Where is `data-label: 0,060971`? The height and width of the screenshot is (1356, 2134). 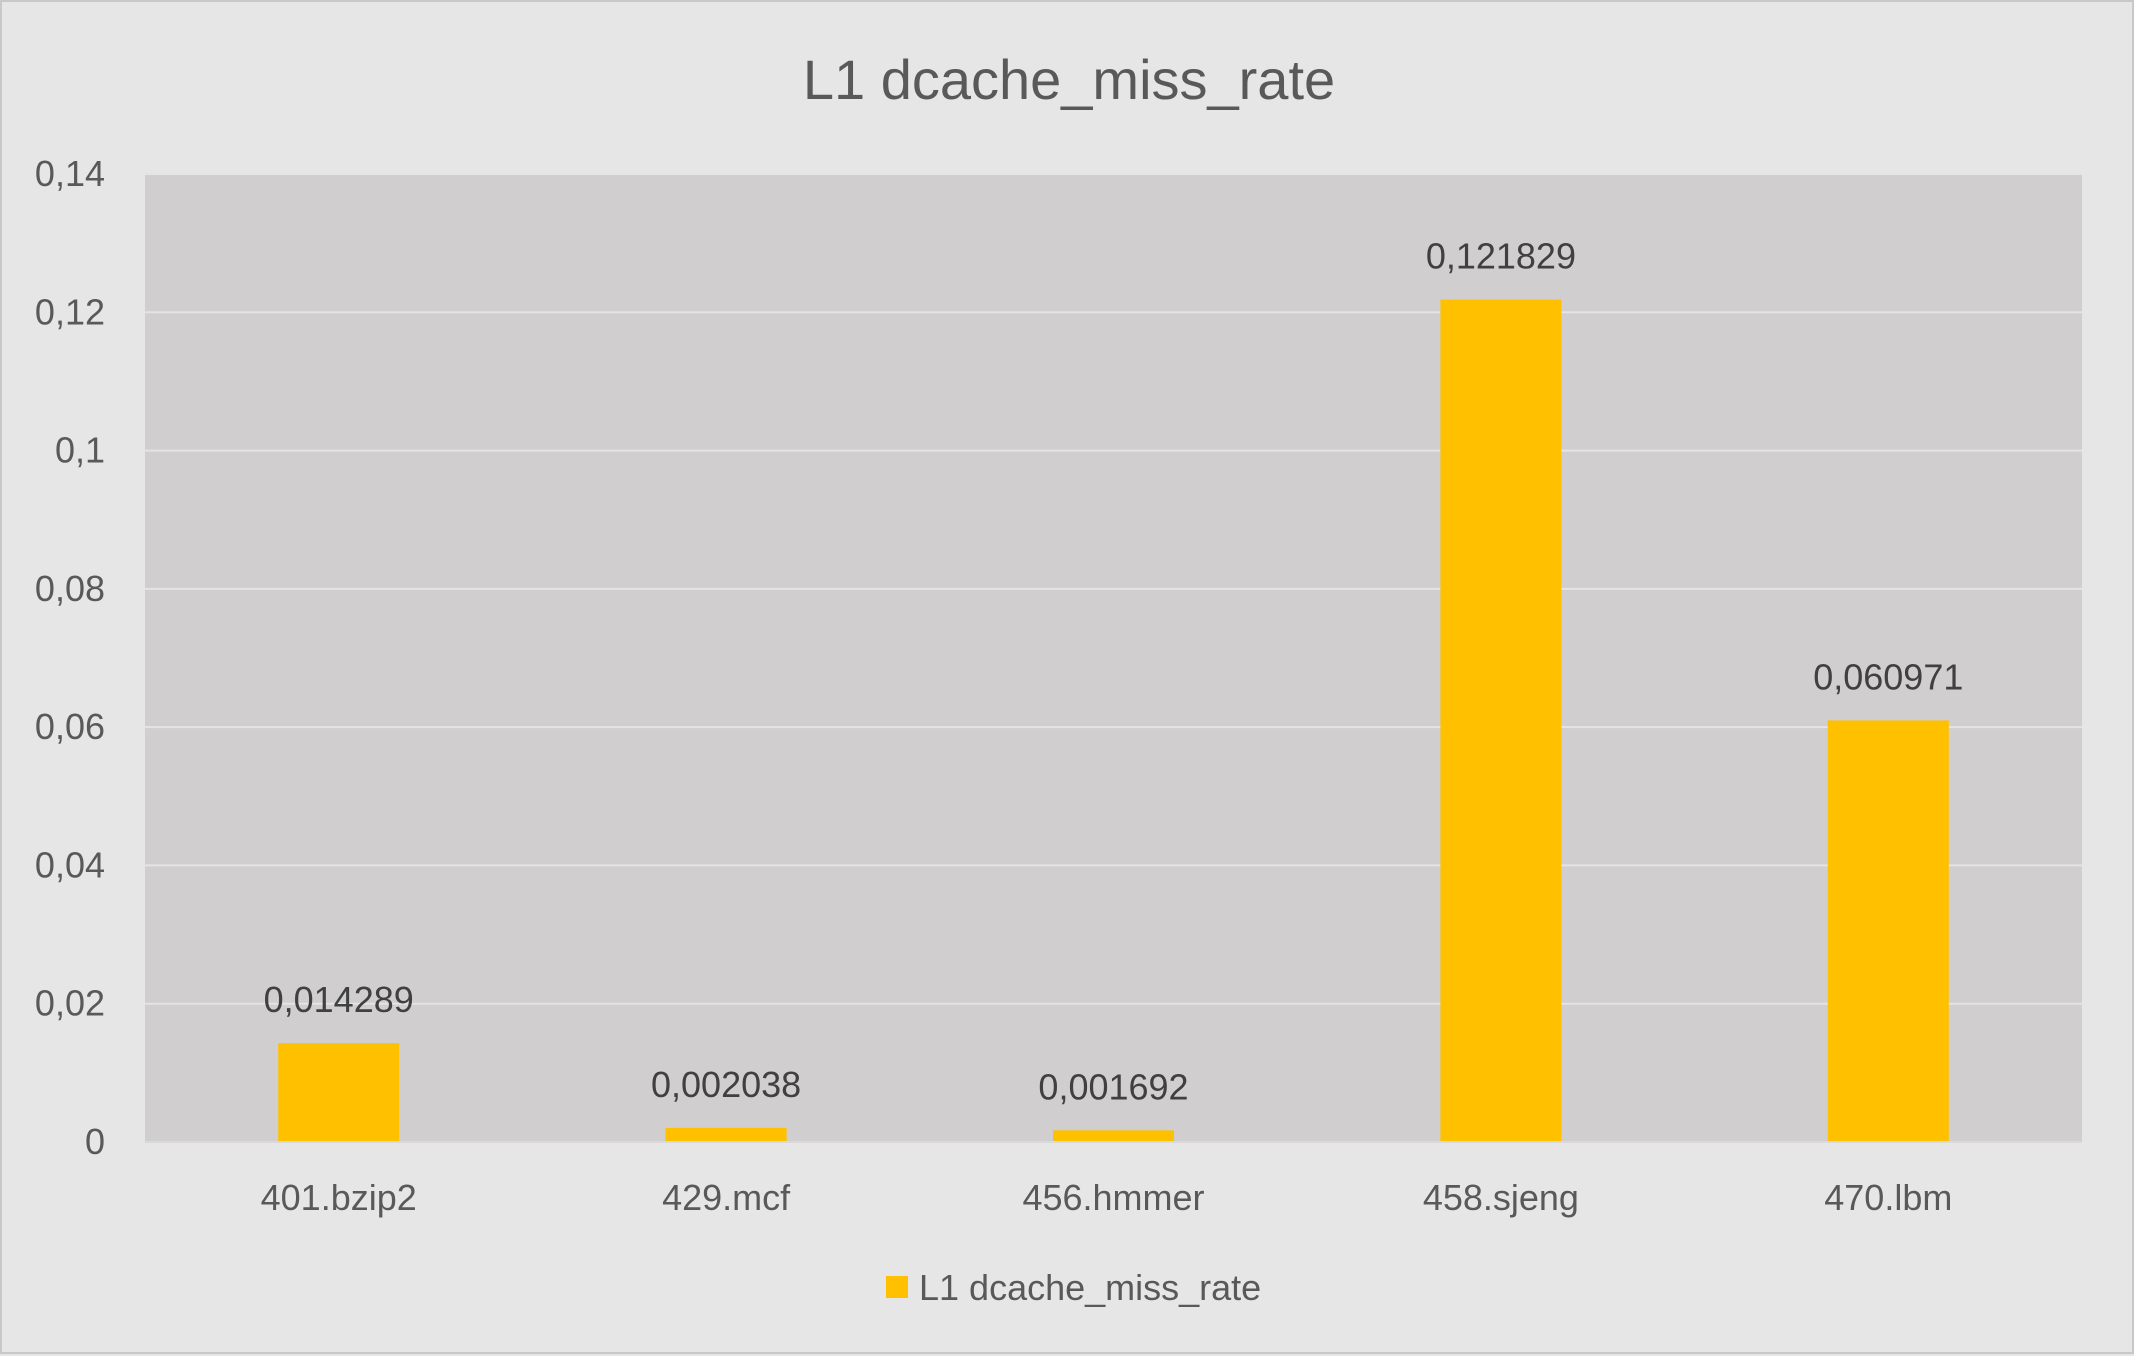 data-label: 0,060971 is located at coordinates (1888, 676).